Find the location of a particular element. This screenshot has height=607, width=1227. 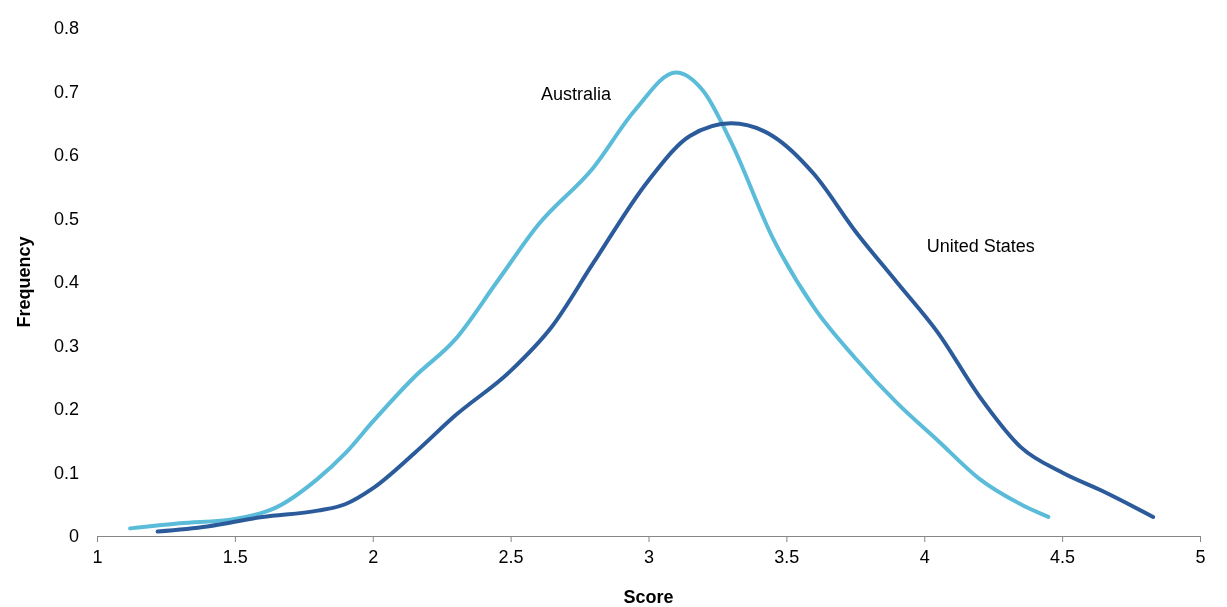

series-label: Australia is located at coordinates (577, 94).